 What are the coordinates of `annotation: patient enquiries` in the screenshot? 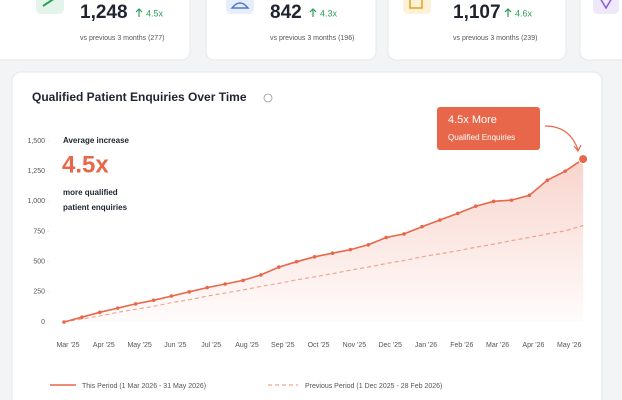 It's located at (95, 207).